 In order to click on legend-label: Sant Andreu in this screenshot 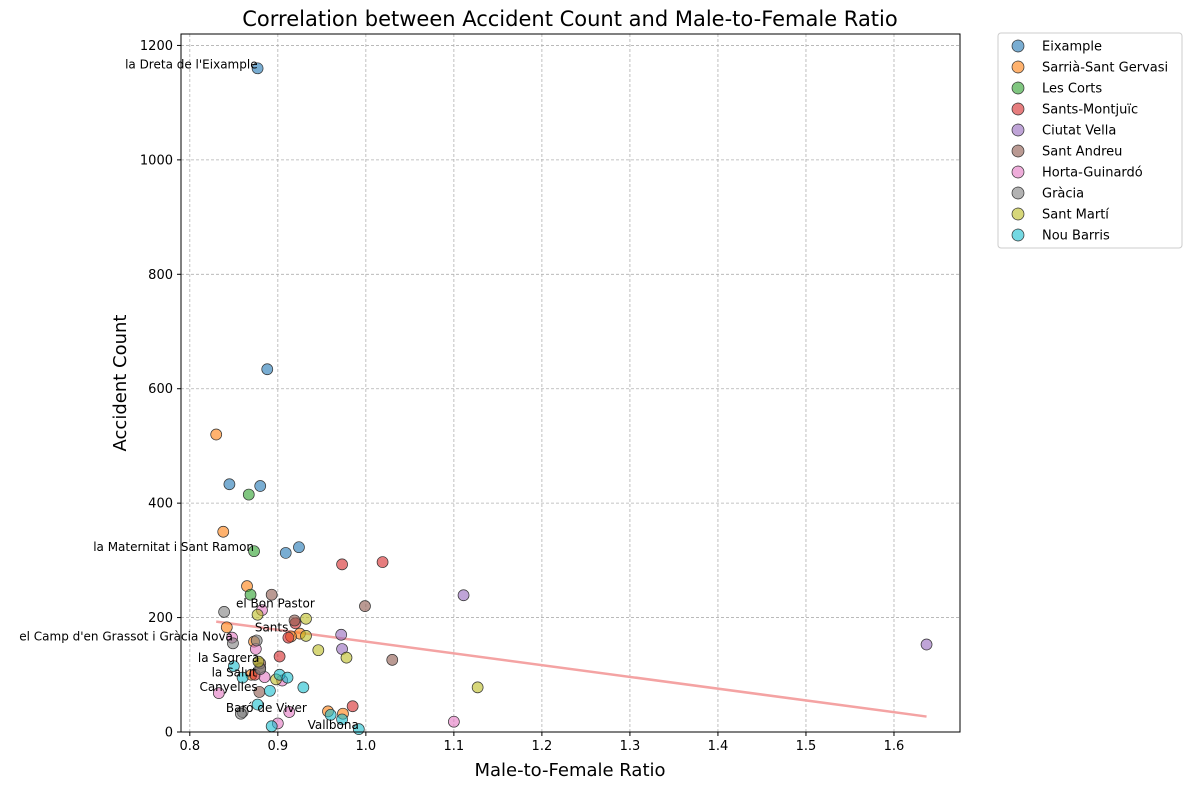, I will do `click(1082, 152)`.